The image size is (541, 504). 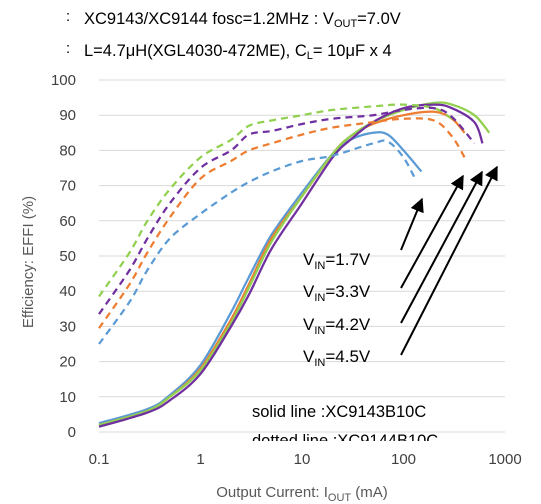 I want to click on arrow-layer, so click(x=449, y=260).